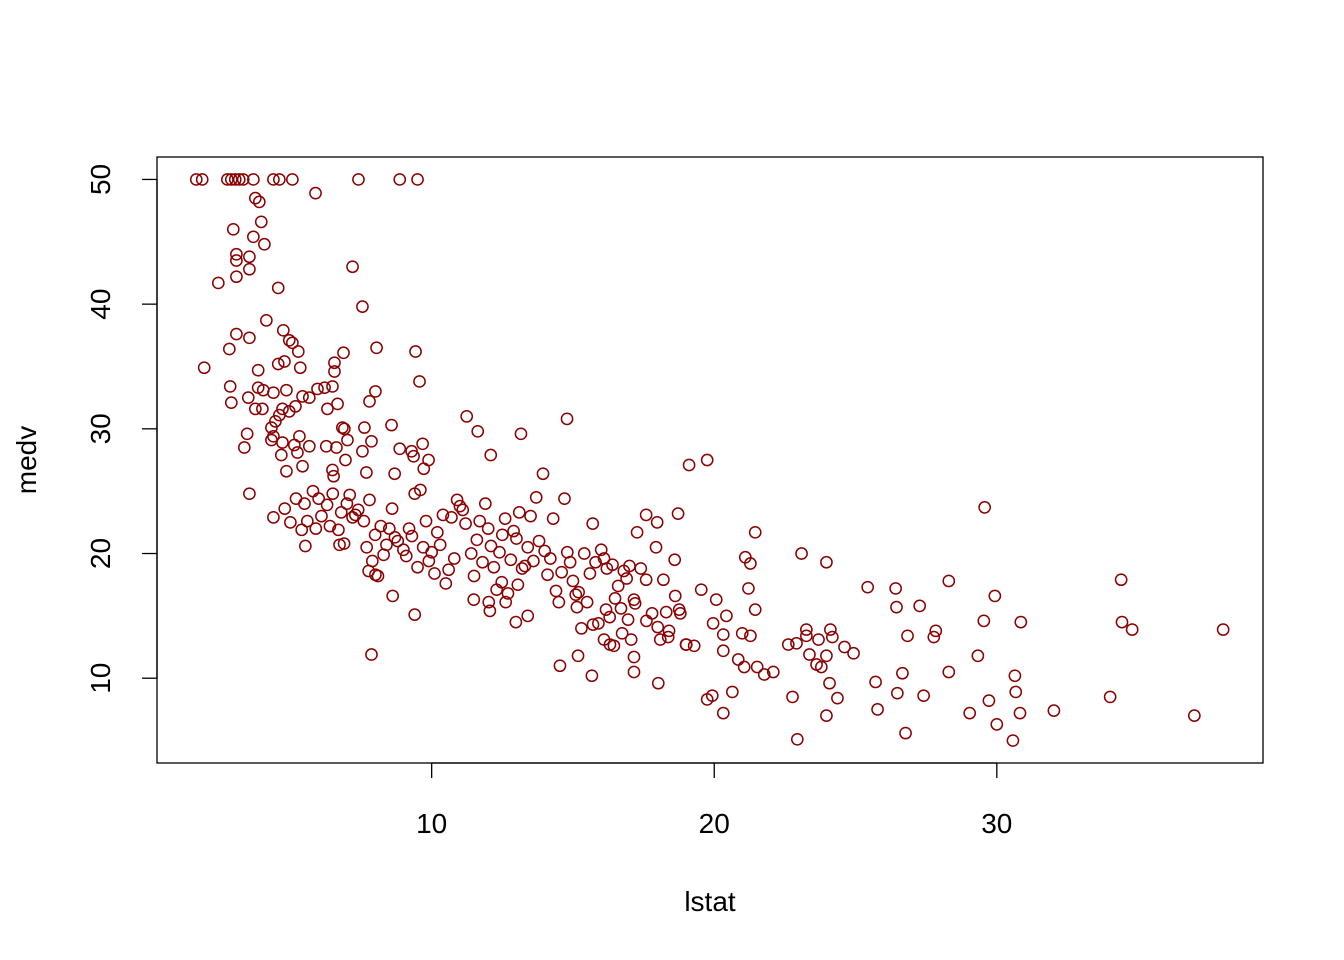 The image size is (1344, 960). I want to click on x-axis: 10 20 30, so click(714, 800).